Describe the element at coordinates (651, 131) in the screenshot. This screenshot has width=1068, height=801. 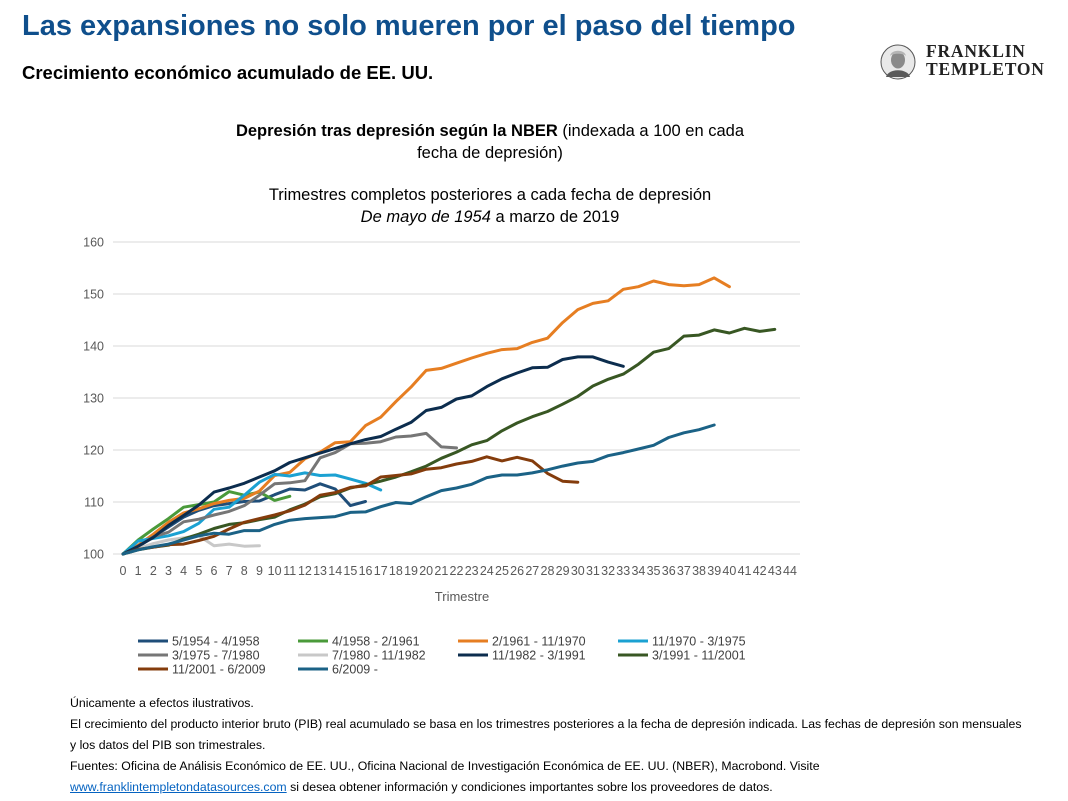
I see `chart-heading-rest: (indexada a 100 en cada` at that location.